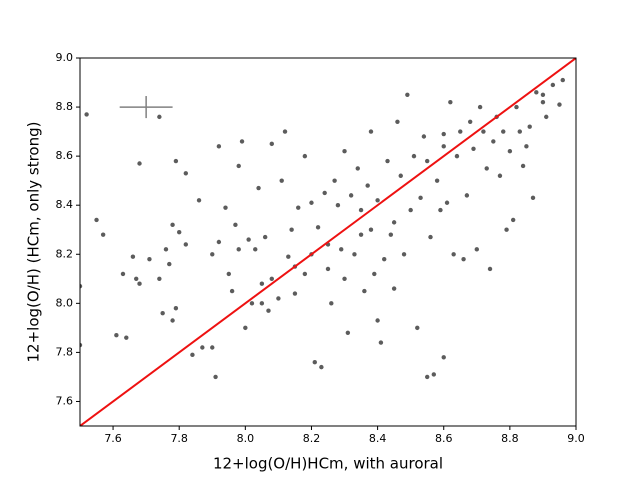  I want to click on y-tick-label: 7.6, so click(65, 400).